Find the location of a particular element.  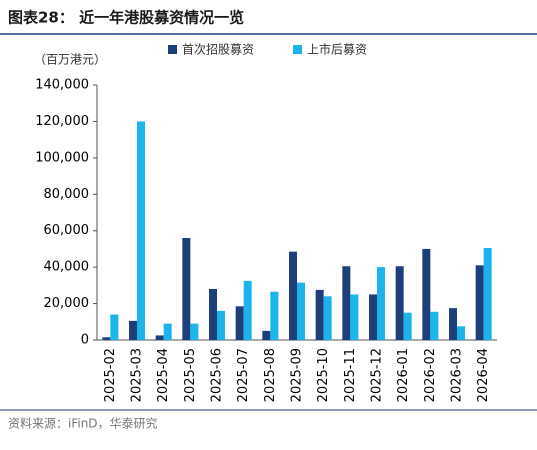

y-axis-label: （百万港元） is located at coordinates (70, 60).